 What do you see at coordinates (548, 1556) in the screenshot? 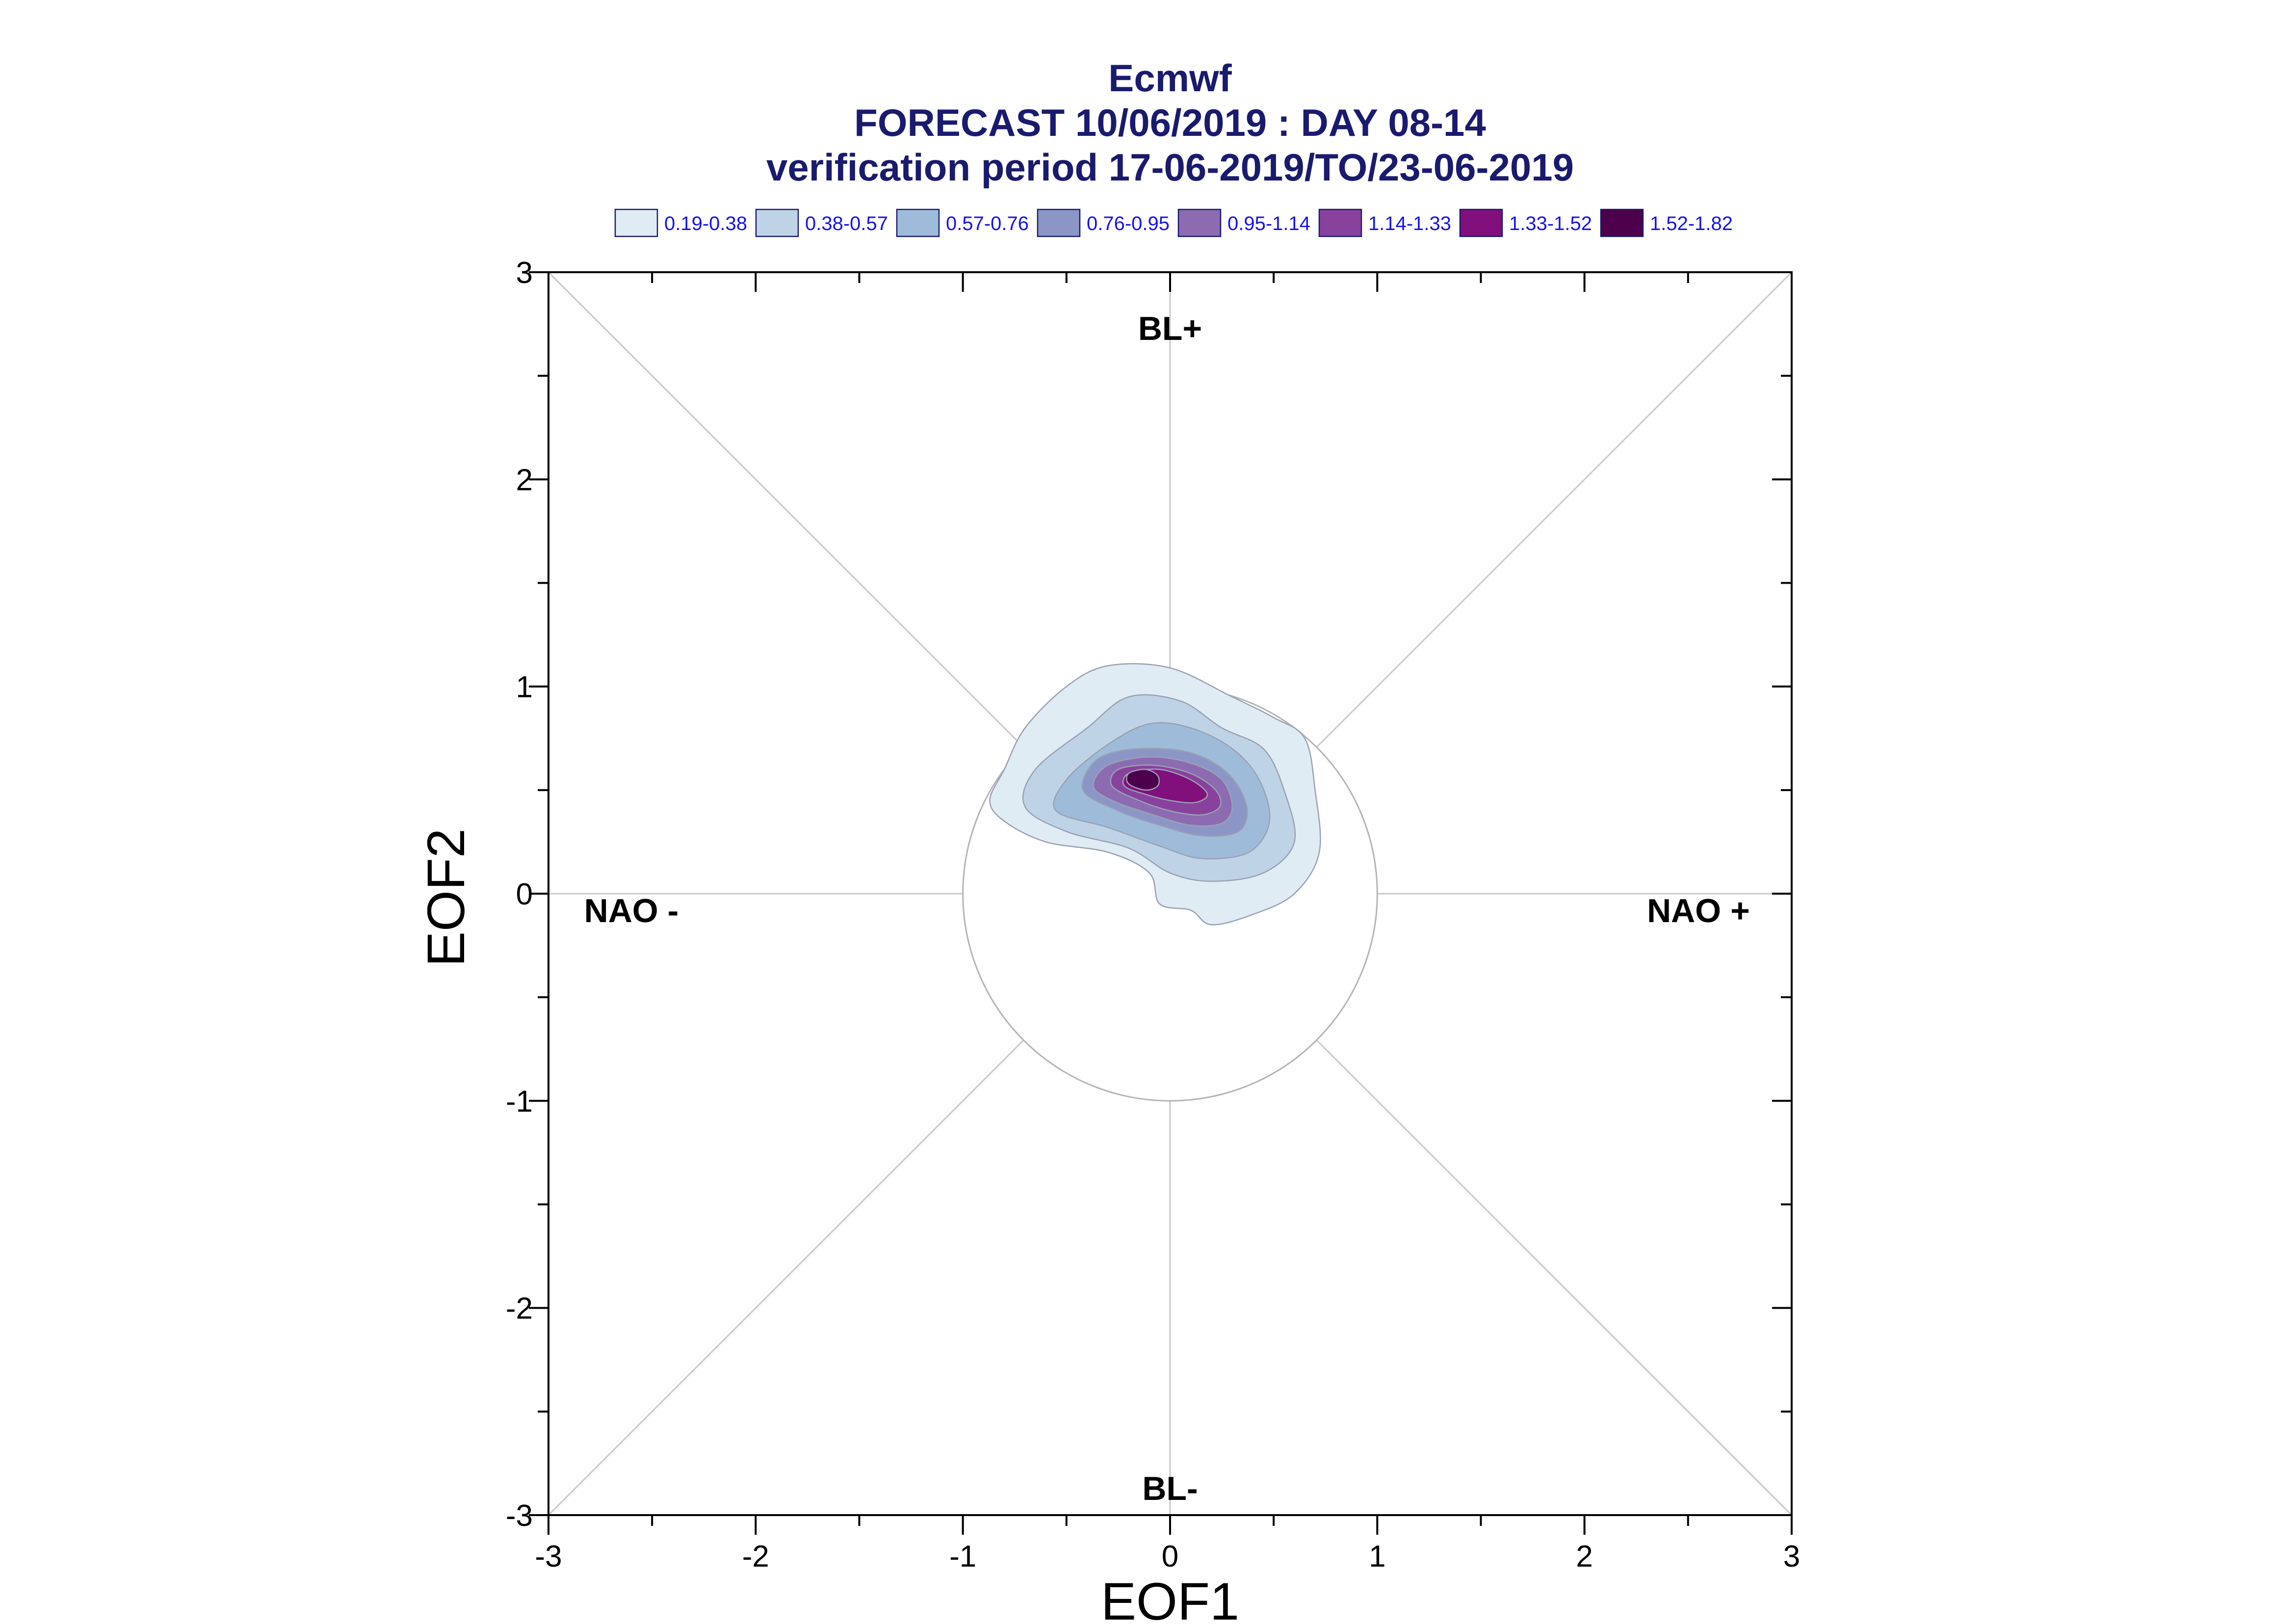
I see `x-tick-label: -3` at bounding box center [548, 1556].